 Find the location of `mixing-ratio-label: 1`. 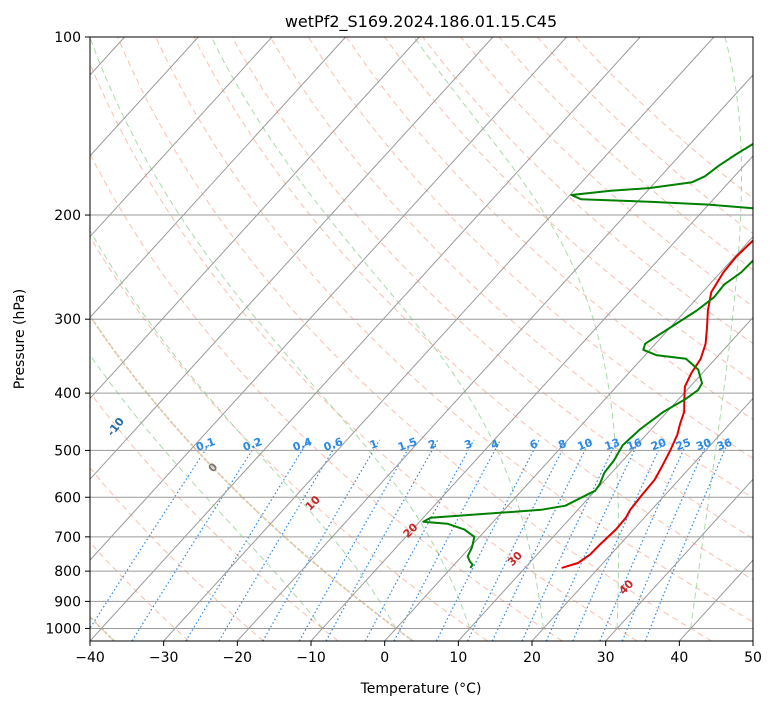

mixing-ratio-label: 1 is located at coordinates (374, 444).